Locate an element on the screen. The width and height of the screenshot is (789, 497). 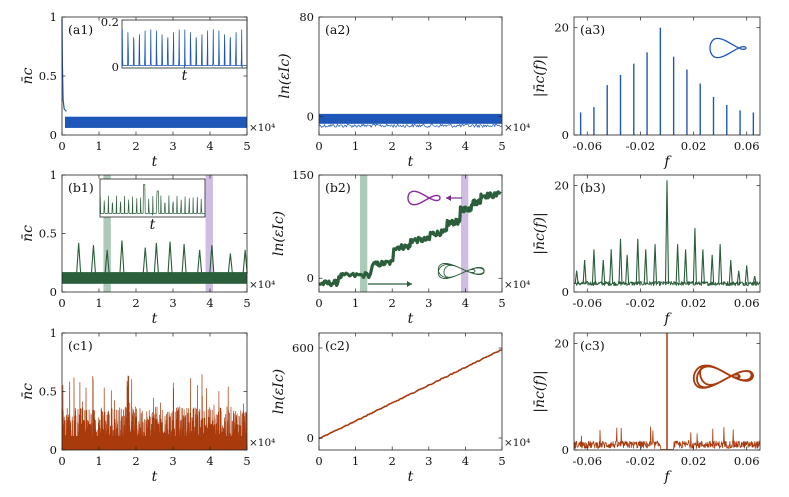
inset-series-line is located at coordinates (184, 49).